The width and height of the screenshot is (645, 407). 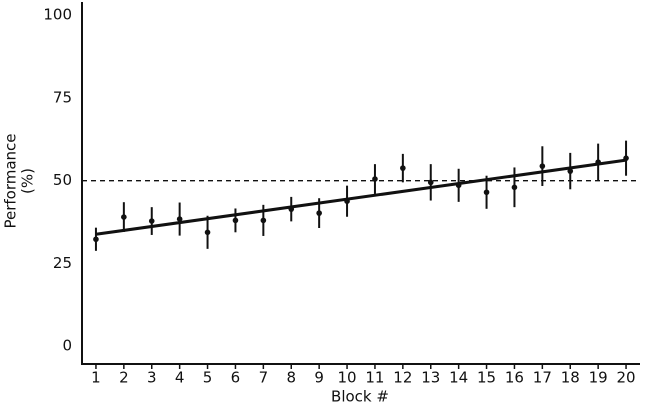 I want to click on x-tick-label: 4, so click(x=180, y=378).